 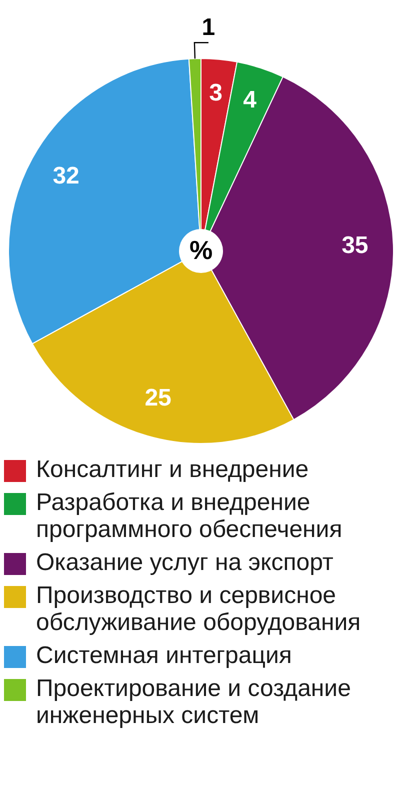 What do you see at coordinates (355, 245) in the screenshot?
I see `data-label: 35` at bounding box center [355, 245].